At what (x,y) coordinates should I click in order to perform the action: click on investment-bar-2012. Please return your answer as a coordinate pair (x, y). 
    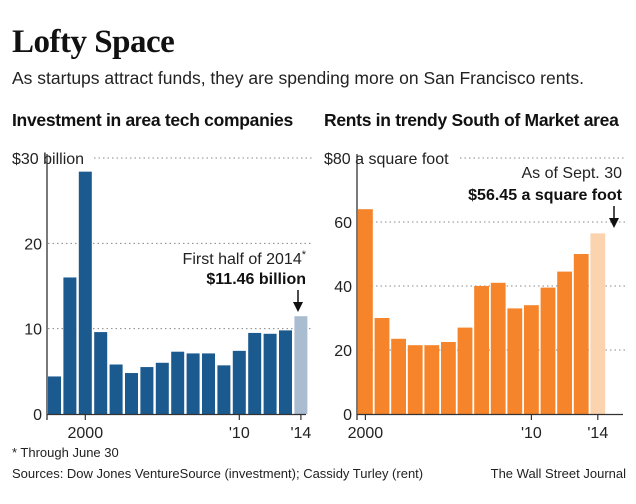
    Looking at the image, I should click on (270, 373).